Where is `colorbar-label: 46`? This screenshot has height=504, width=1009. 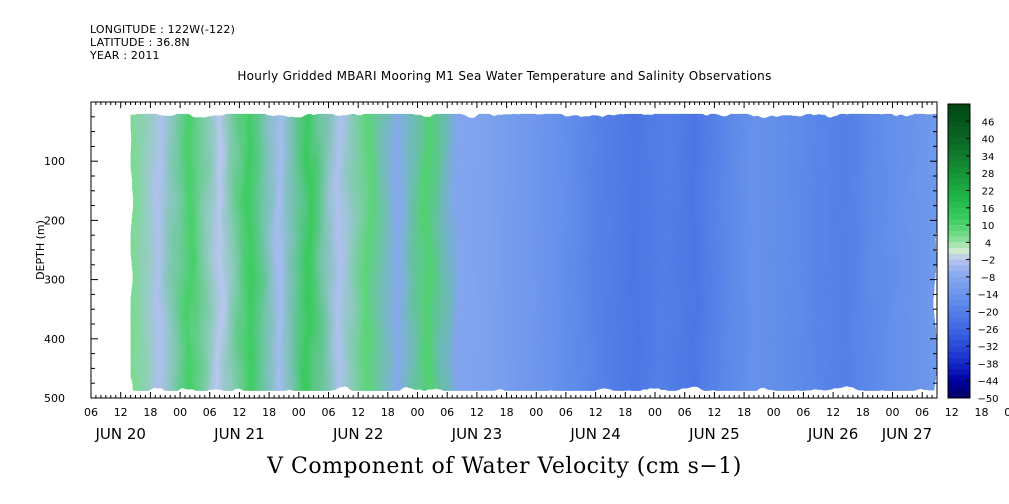
colorbar-label: 46 is located at coordinates (988, 122).